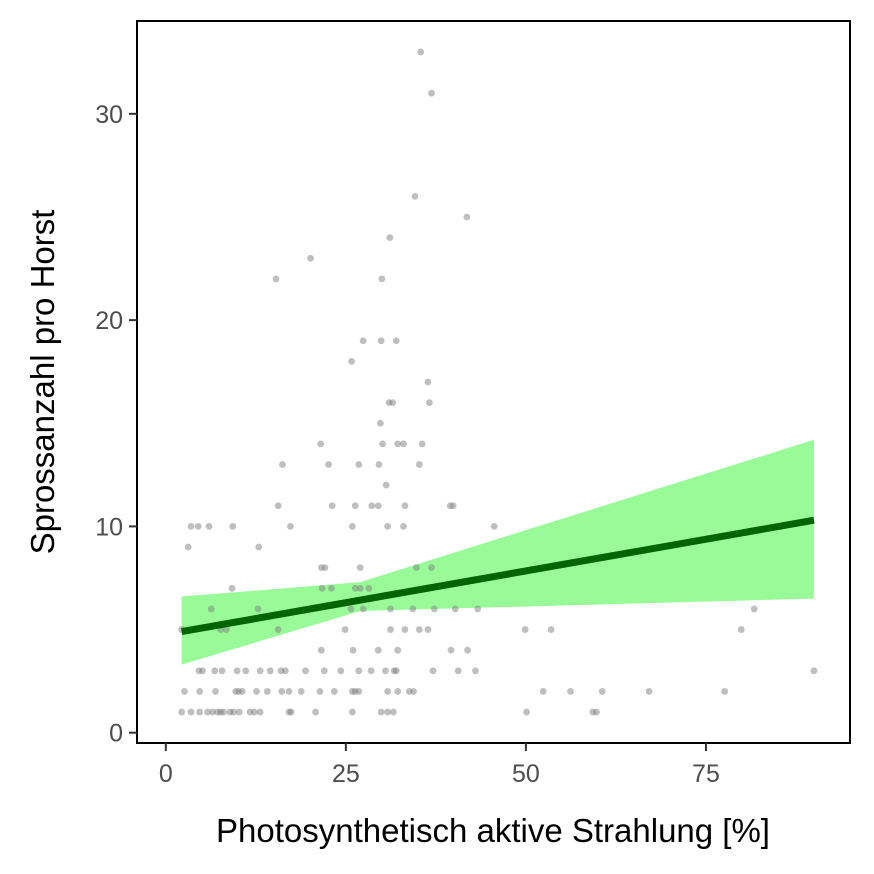 The width and height of the screenshot is (874, 874). Describe the element at coordinates (109, 115) in the screenshot. I see `y-tick-label: 30` at that location.